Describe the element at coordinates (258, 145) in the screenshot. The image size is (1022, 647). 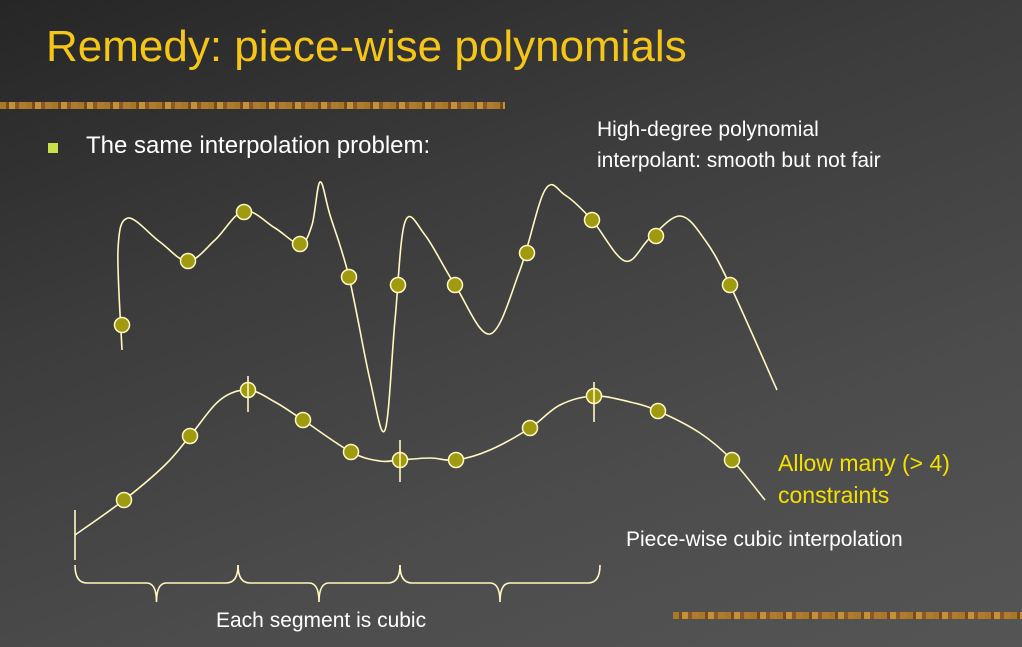
I see `bullet-text: The same interpolation problem:` at that location.